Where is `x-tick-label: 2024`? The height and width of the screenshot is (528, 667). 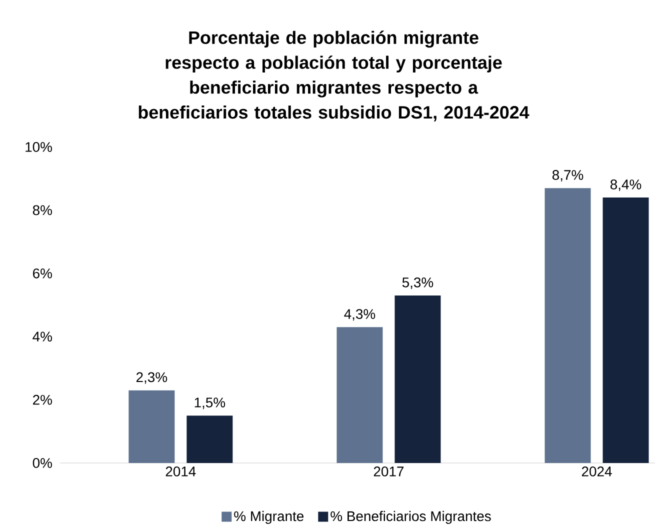
x-tick-label: 2024 is located at coordinates (597, 471).